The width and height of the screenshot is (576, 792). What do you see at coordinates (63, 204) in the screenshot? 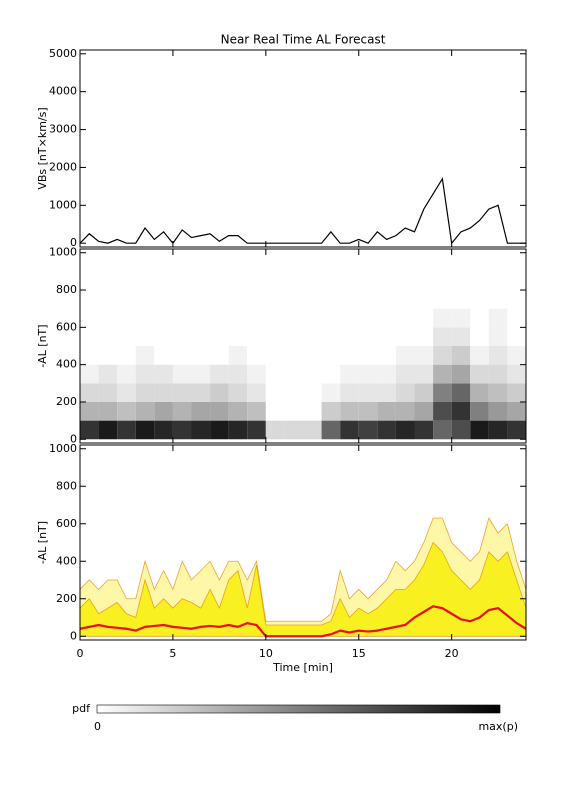
I see `y-tick-label: 1000` at bounding box center [63, 204].